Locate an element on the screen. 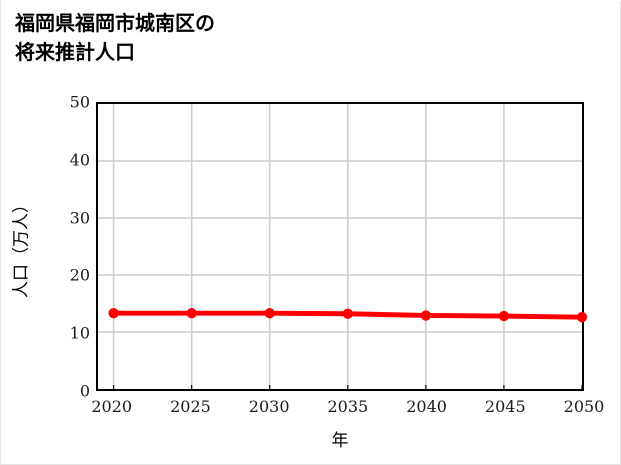  y-axis-tick-label: 20 is located at coordinates (79, 275).